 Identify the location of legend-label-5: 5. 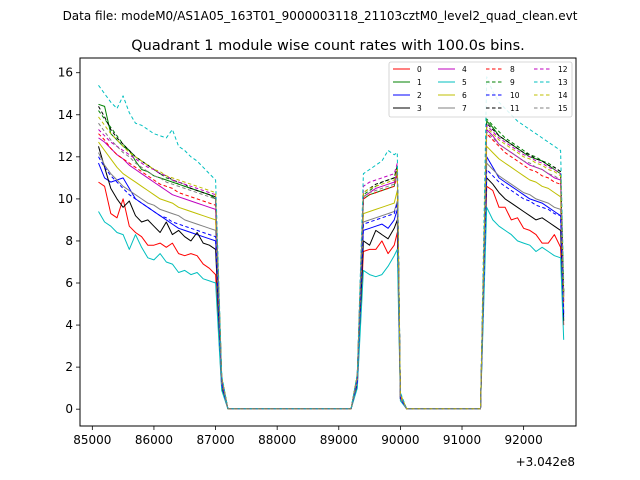
(464, 82).